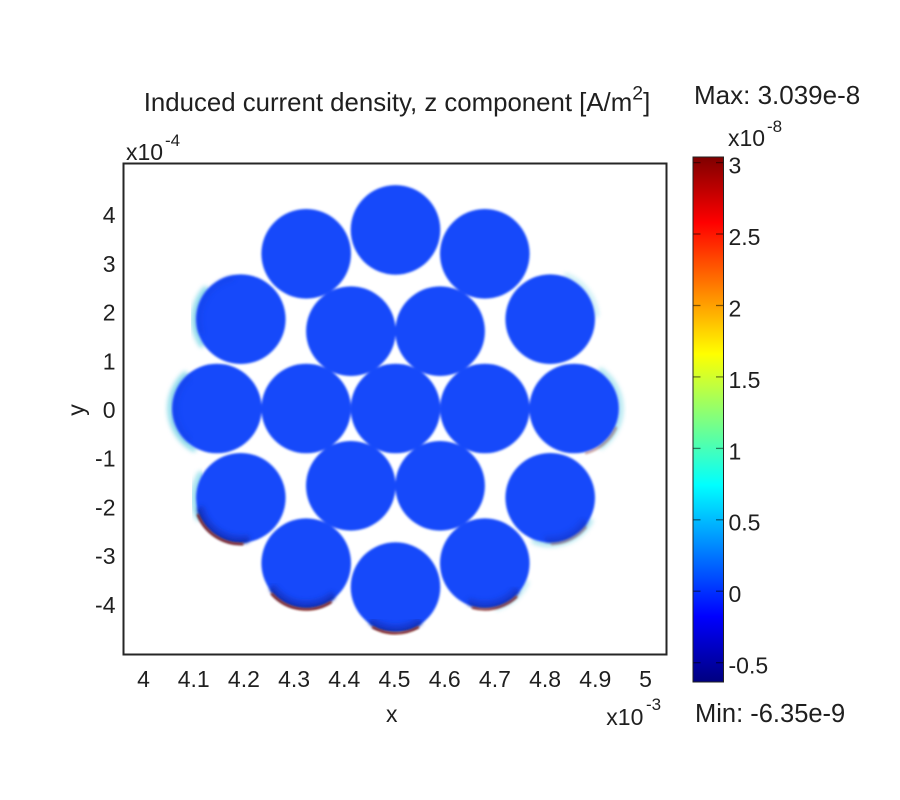 This screenshot has width=900, height=800. What do you see at coordinates (545, 679) in the screenshot?
I see `svg-text: 4.8` at bounding box center [545, 679].